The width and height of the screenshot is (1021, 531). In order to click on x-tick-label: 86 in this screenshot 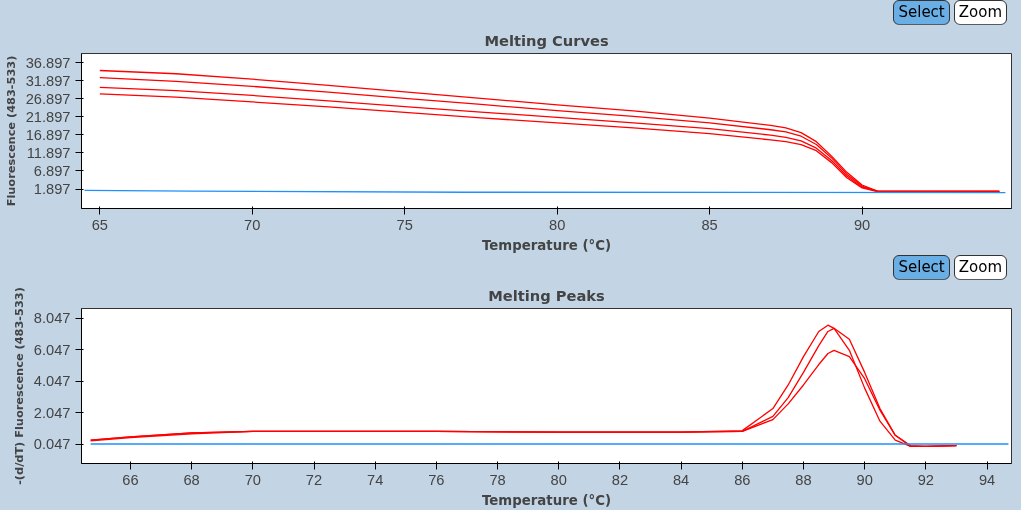, I will do `click(742, 479)`.